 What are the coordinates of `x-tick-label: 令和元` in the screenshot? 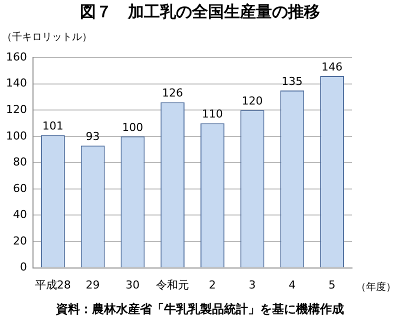 It's located at (173, 285).